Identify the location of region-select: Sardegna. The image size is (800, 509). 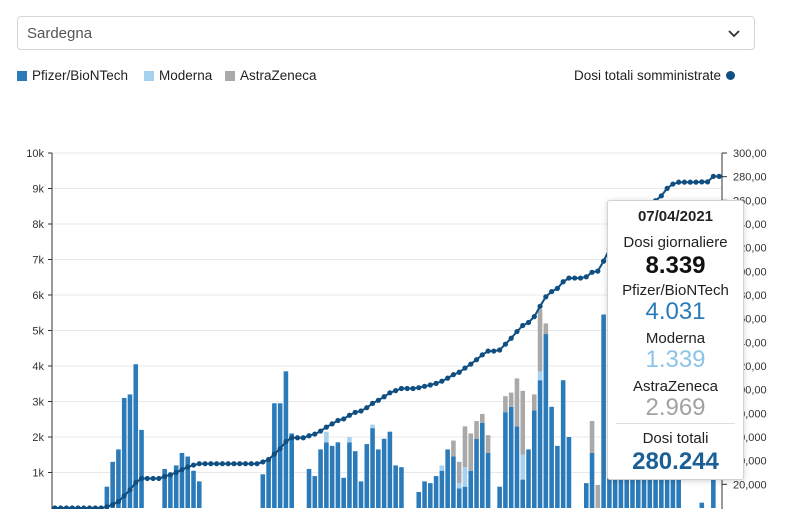
(386, 33).